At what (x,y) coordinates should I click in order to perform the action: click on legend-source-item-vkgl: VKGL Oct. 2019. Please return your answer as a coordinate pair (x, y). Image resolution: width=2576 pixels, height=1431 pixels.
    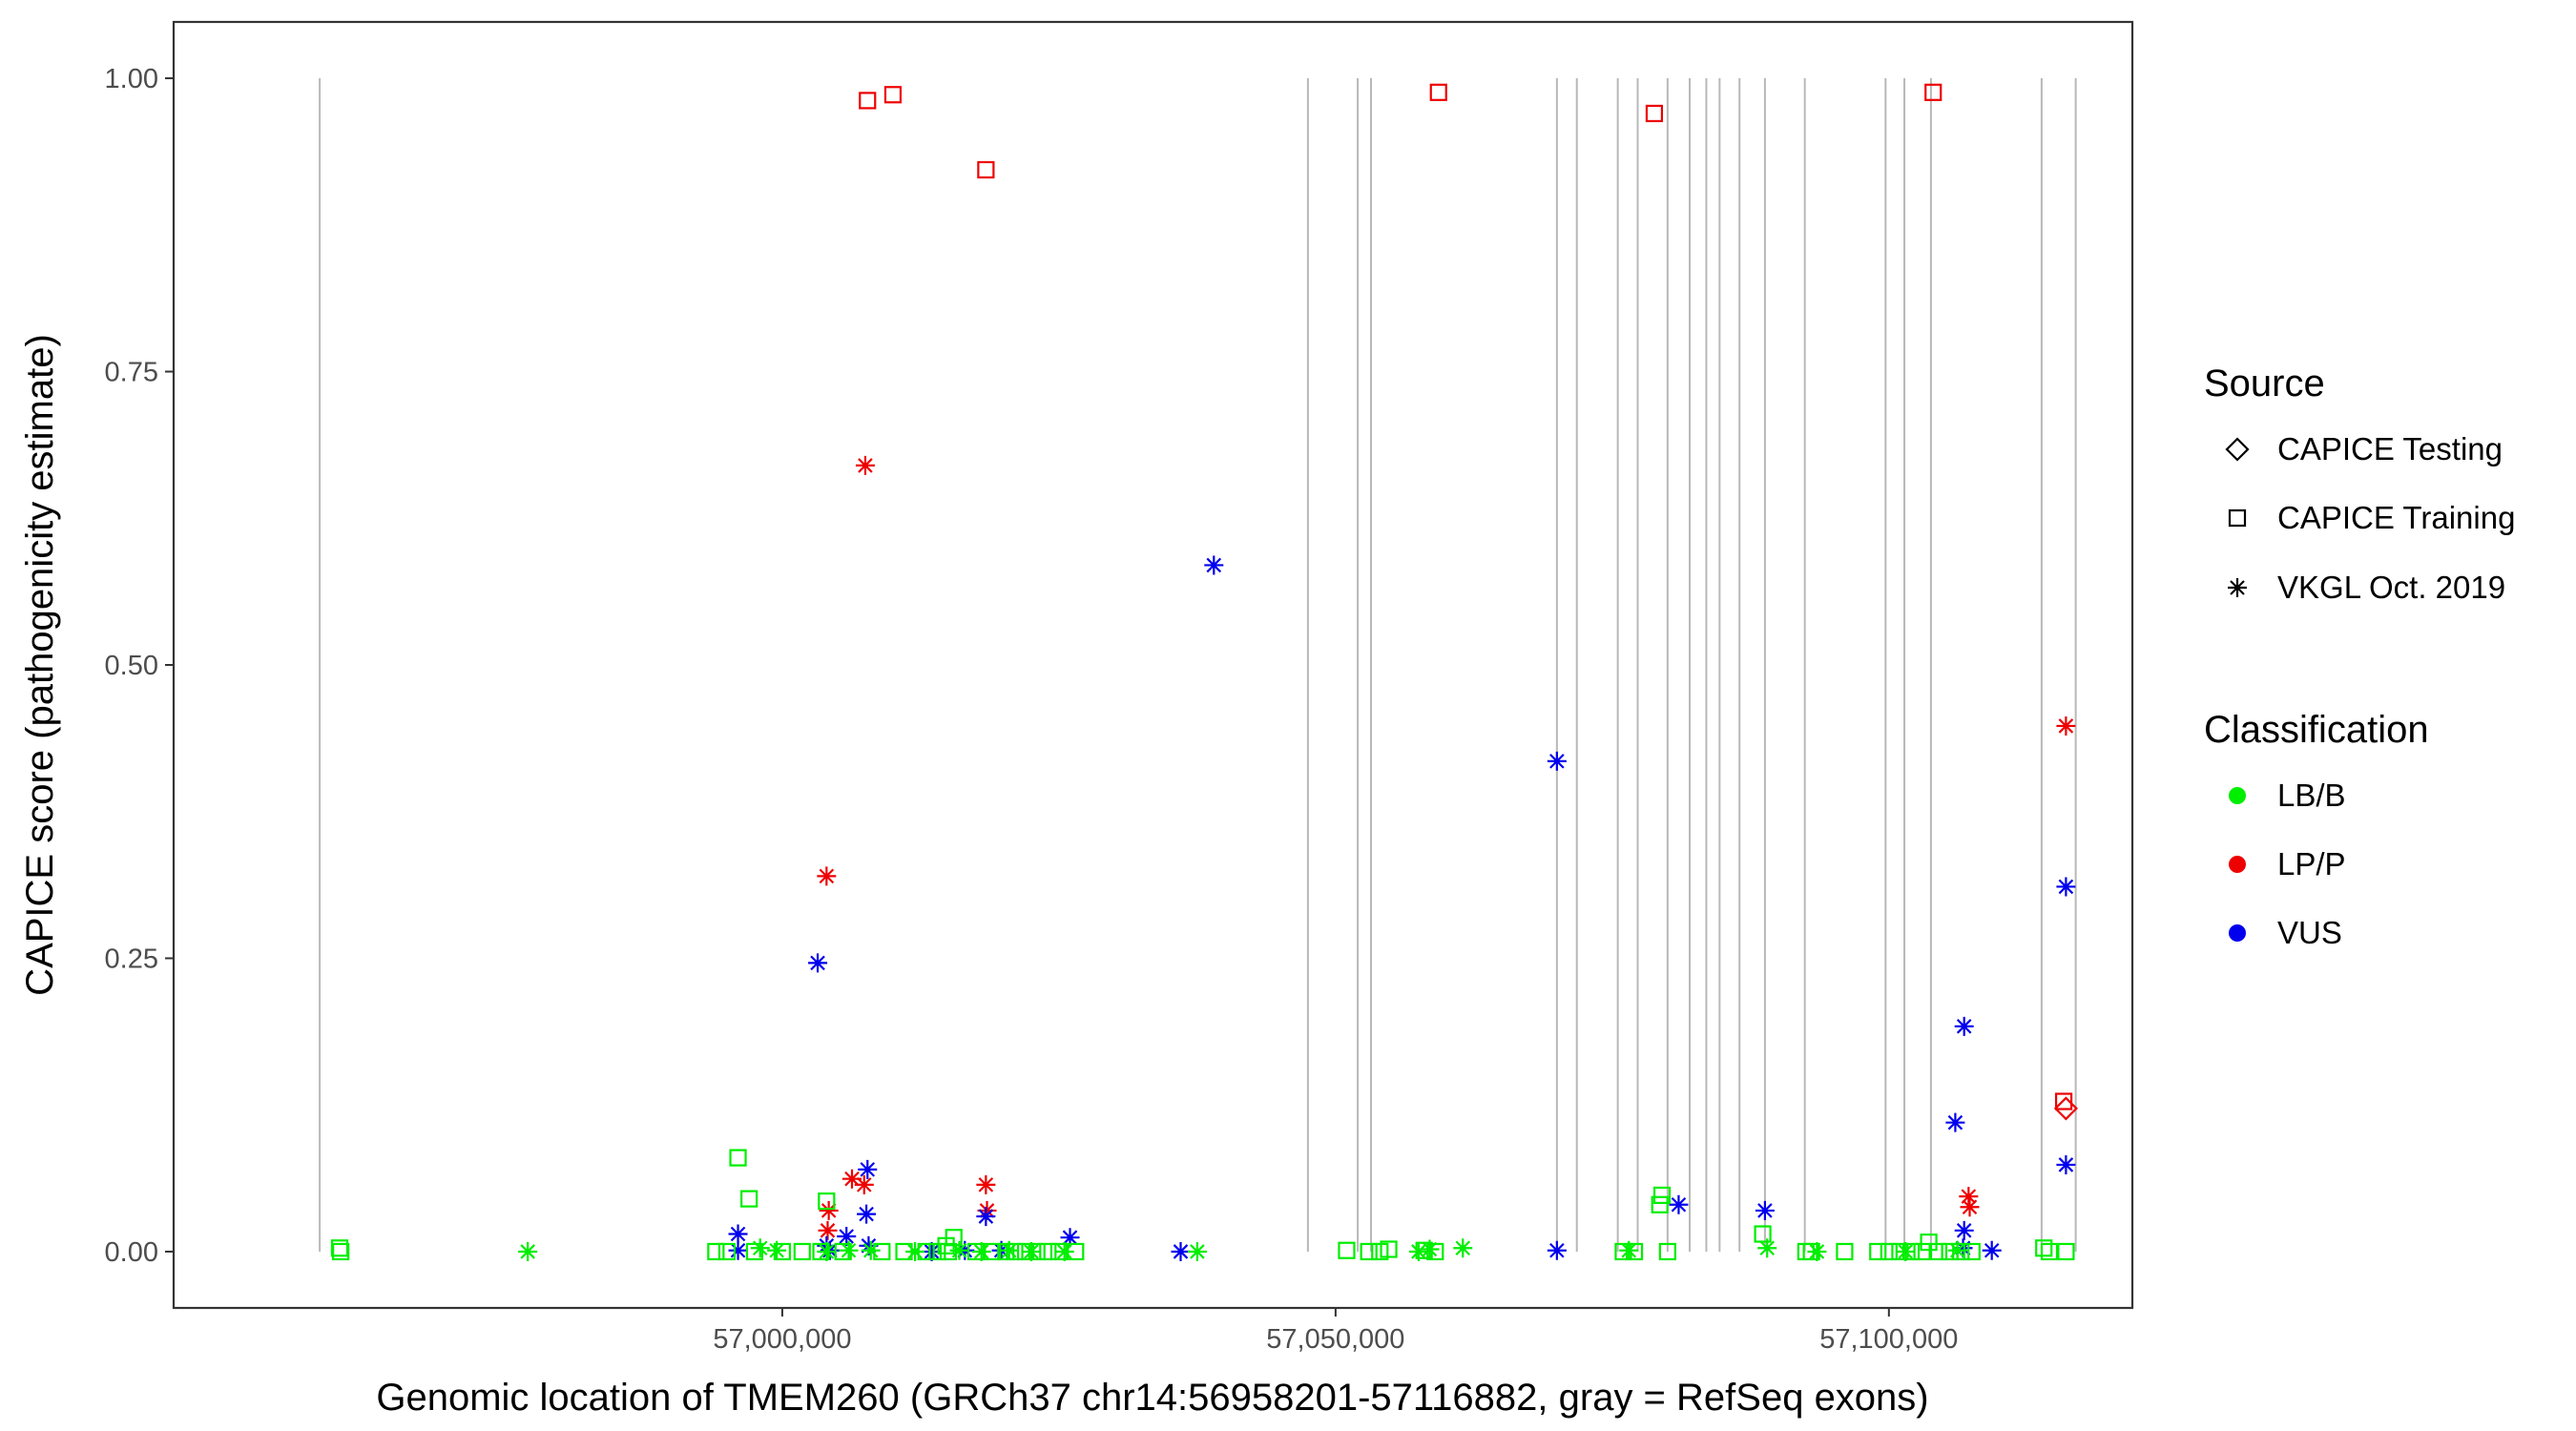
    Looking at the image, I should click on (2366, 587).